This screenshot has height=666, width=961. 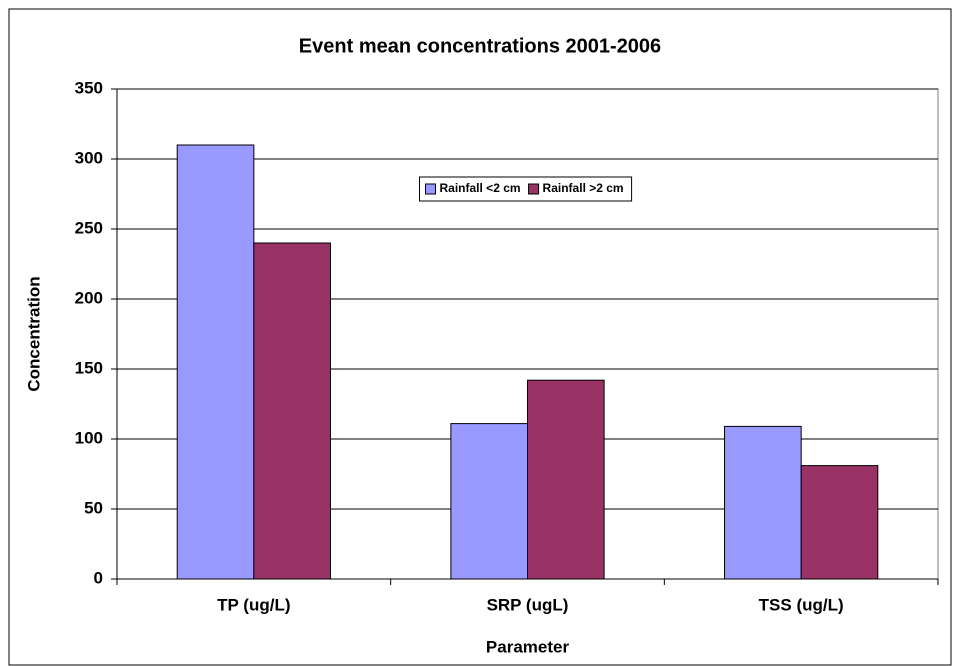 I want to click on legend-label: Rainfall >2 cm, so click(x=583, y=188).